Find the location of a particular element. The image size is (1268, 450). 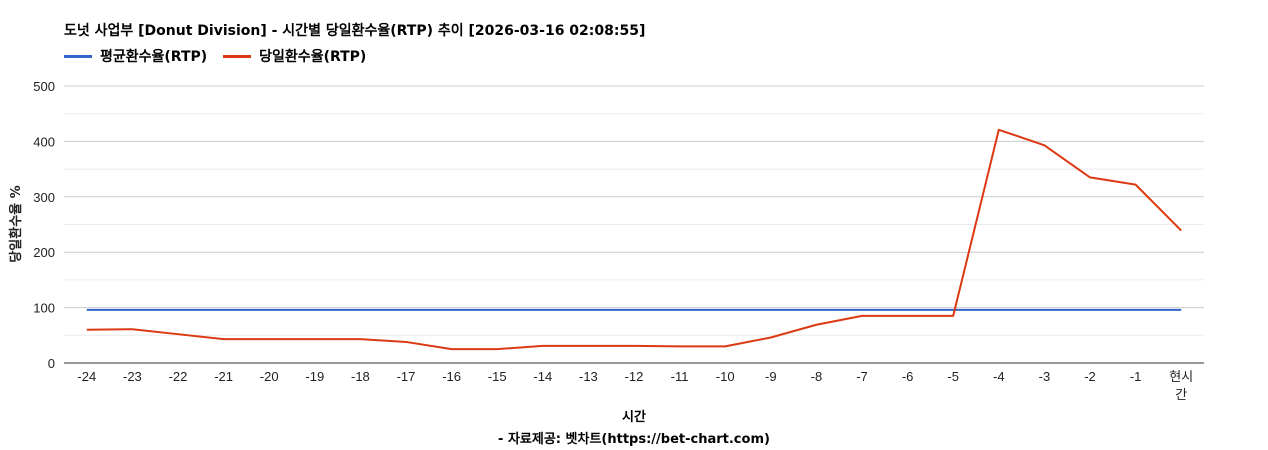

x-tick-label: -24 is located at coordinates (86, 376).